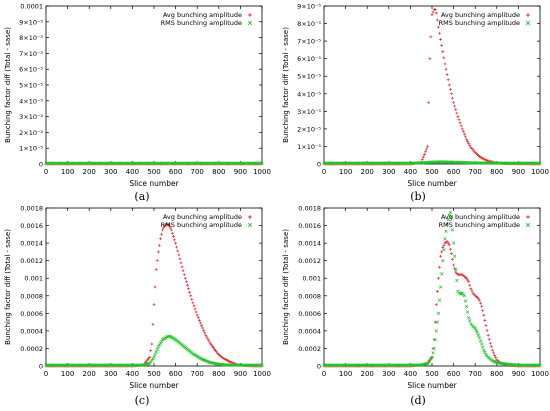 The width and height of the screenshot is (550, 411). What do you see at coordinates (324, 374) in the screenshot?
I see `x-tick-label: 0` at bounding box center [324, 374].